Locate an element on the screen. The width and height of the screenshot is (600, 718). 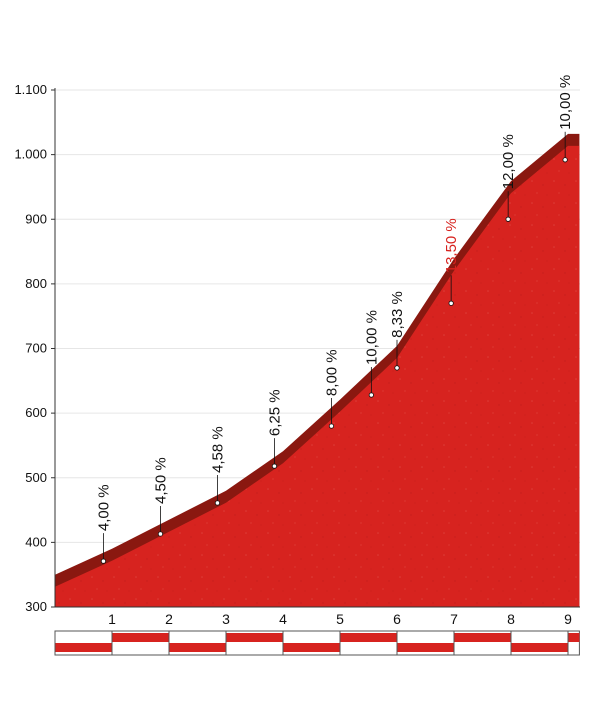
y-tick-label: 300 is located at coordinates (36, 606).